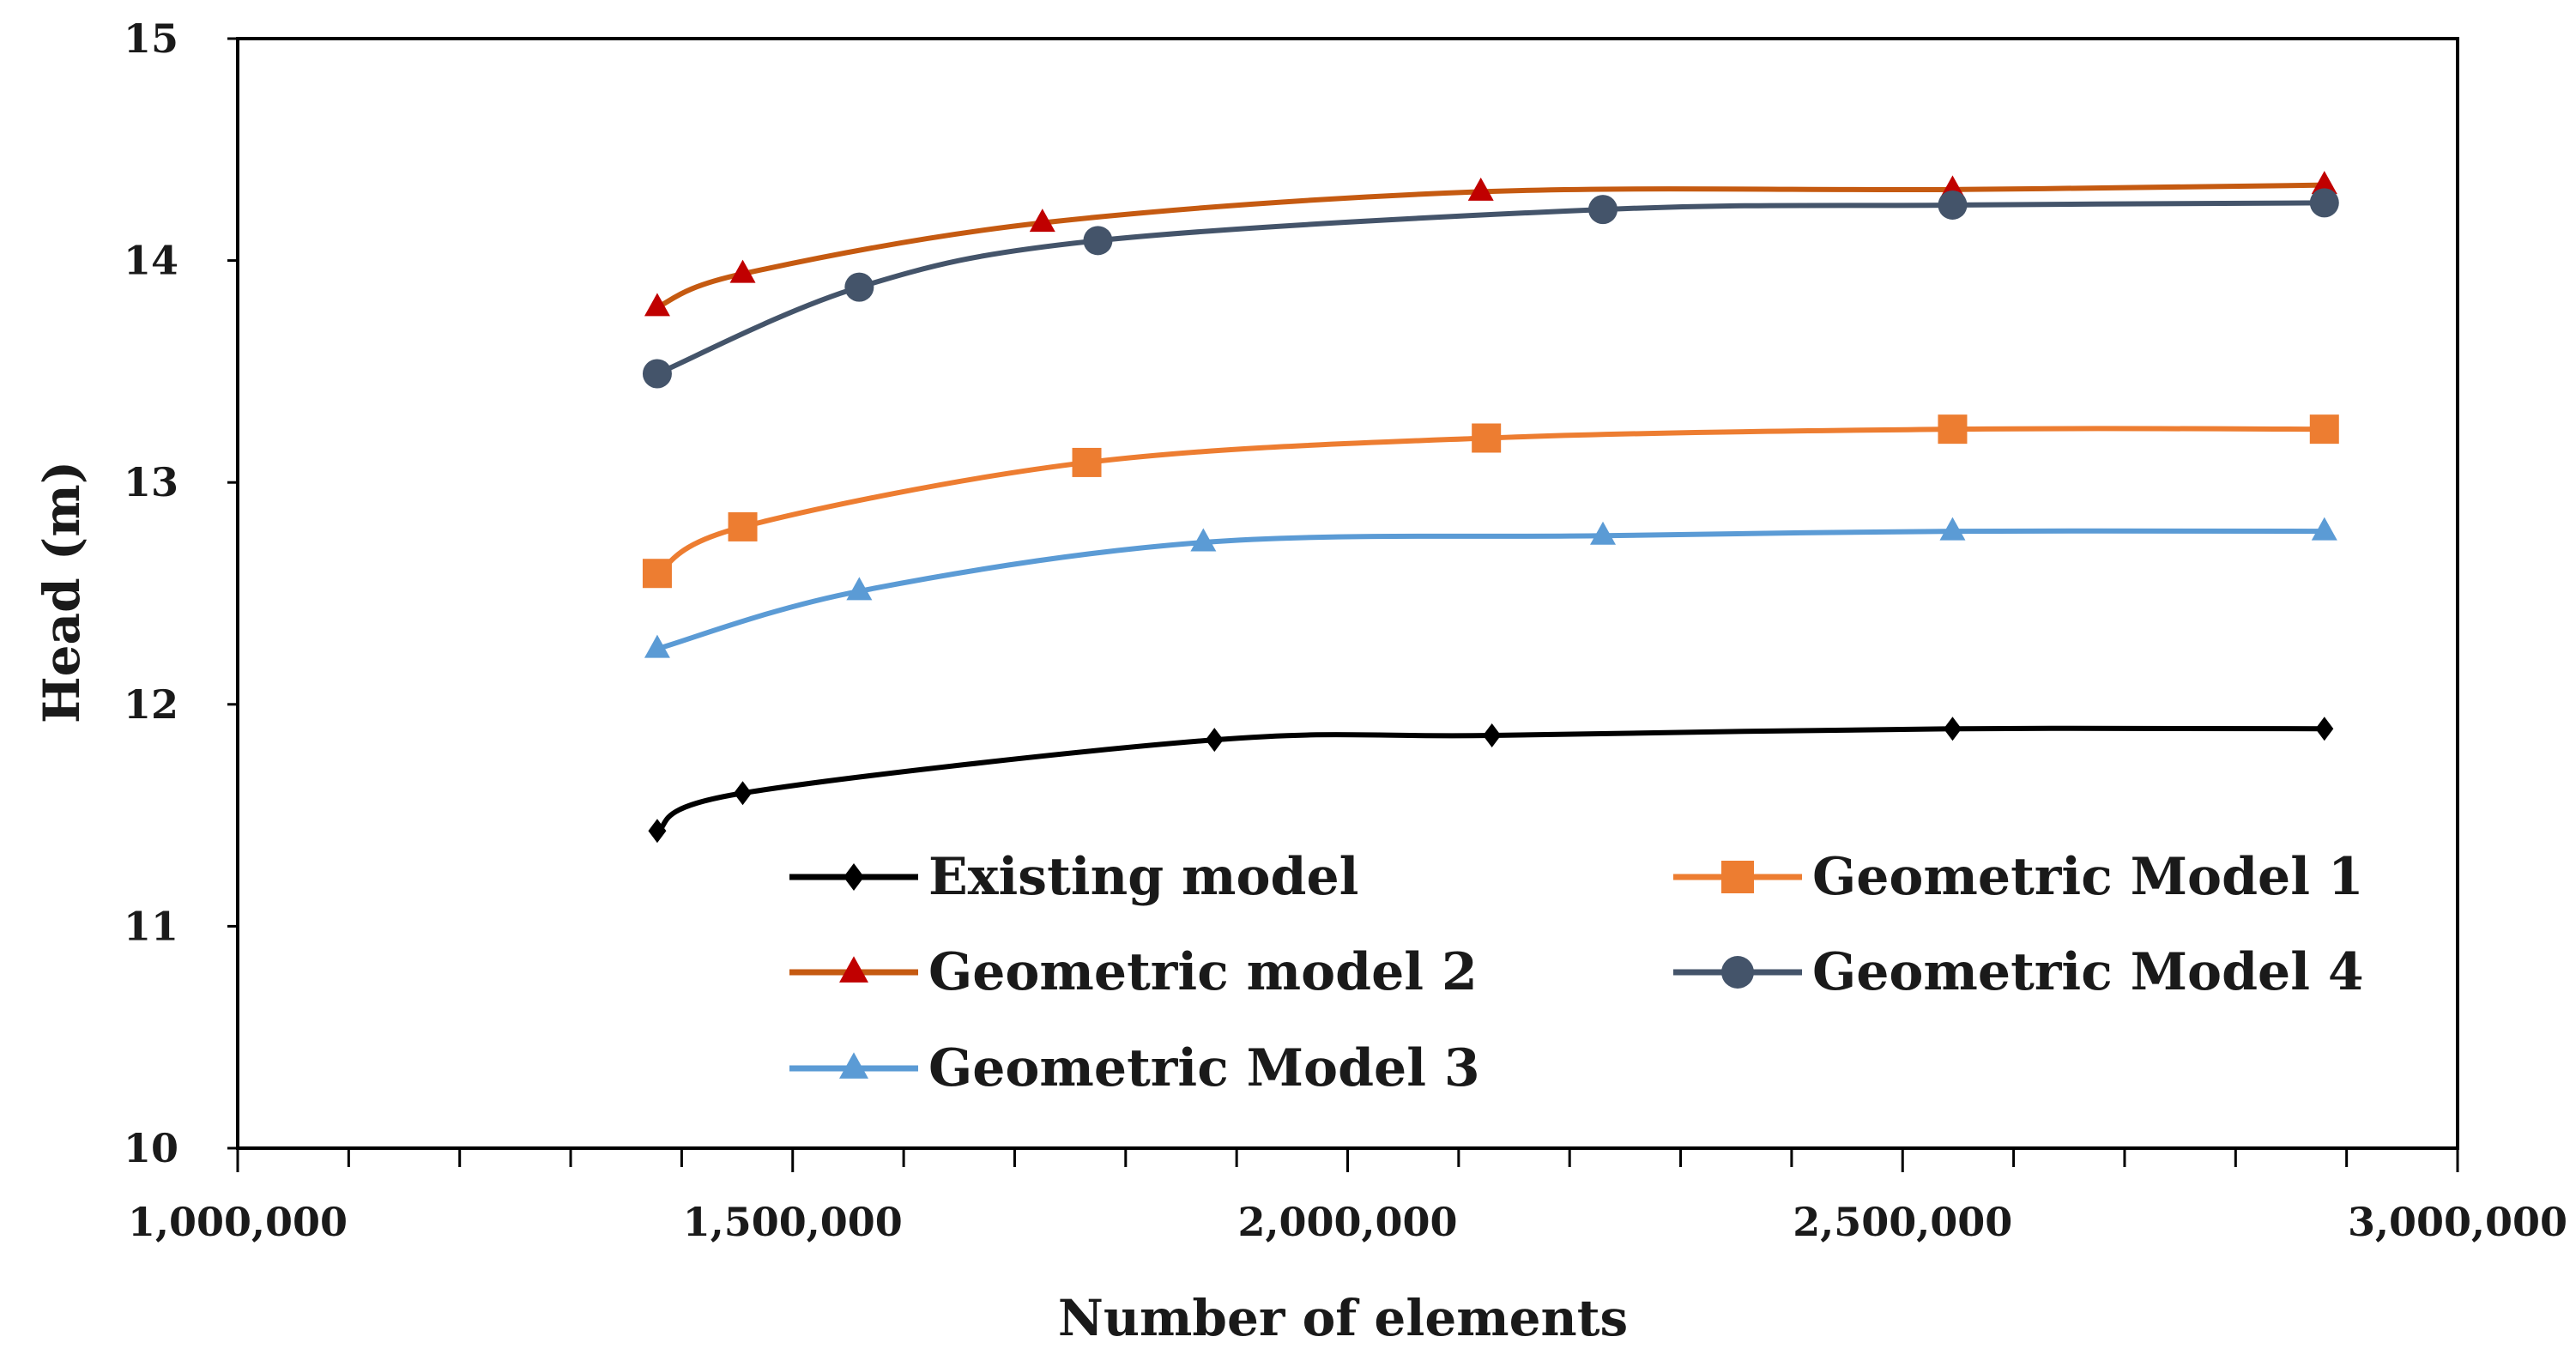 This screenshot has height=1367, width=2576. Describe the element at coordinates (151, 38) in the screenshot. I see `y-tick-label: 15` at that location.